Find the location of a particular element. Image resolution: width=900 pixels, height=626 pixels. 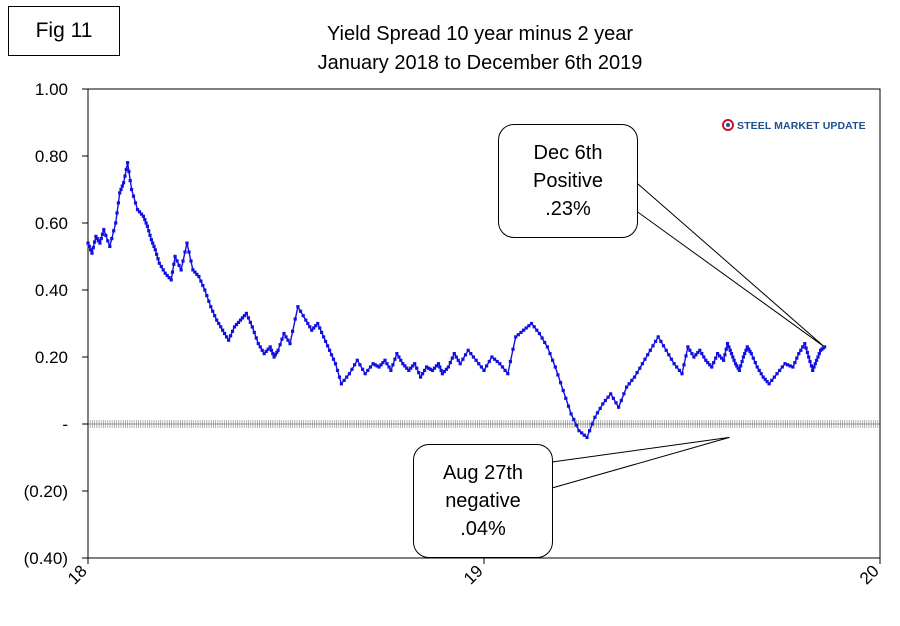

y-tick-label: 0.60 is located at coordinates (51, 223).